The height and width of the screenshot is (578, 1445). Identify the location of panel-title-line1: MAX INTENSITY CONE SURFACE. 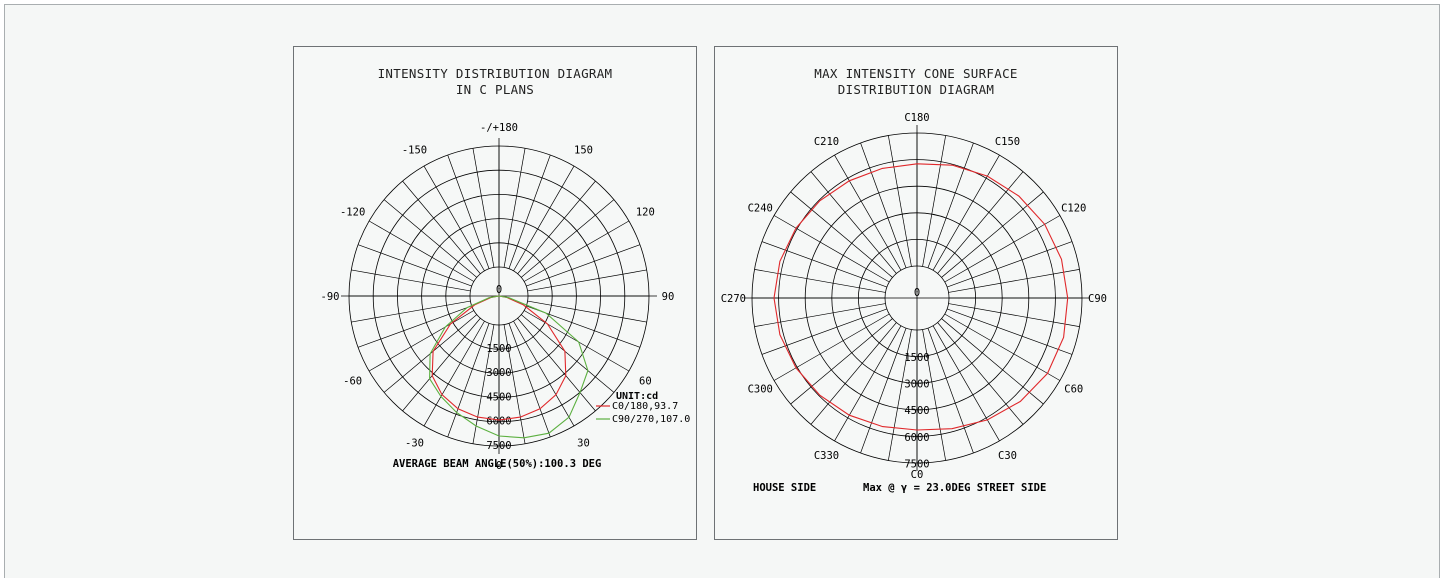
(916, 73).